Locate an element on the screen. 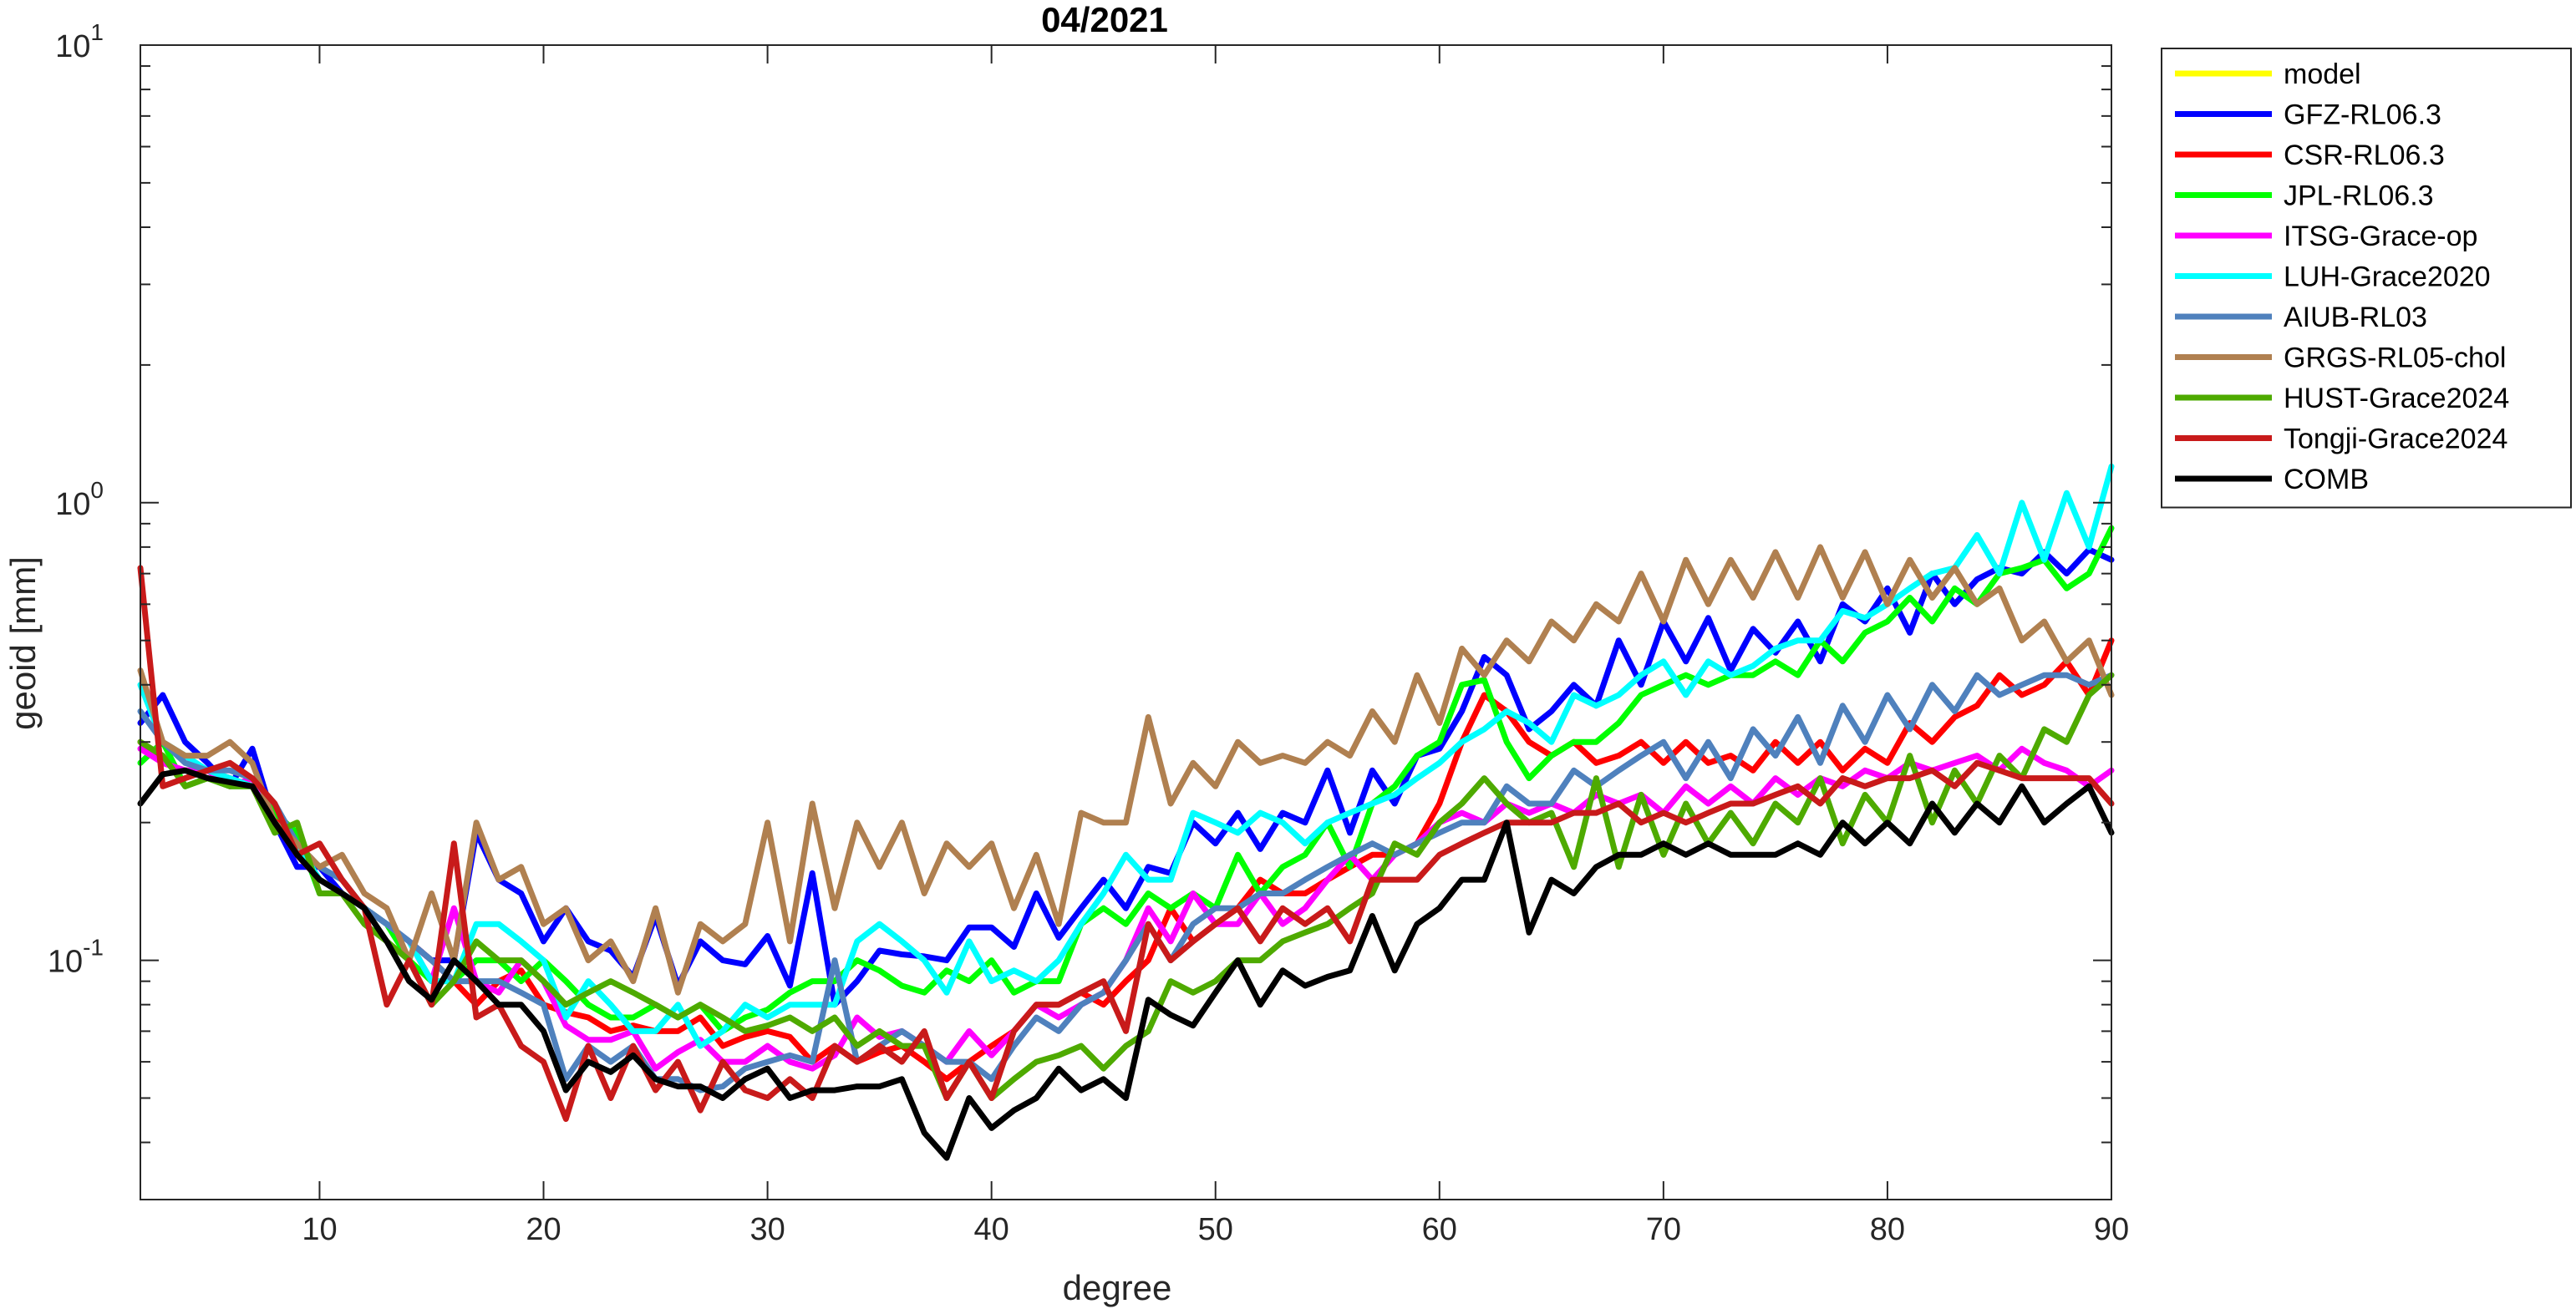  x-tick-label: 30 is located at coordinates (767, 1229).